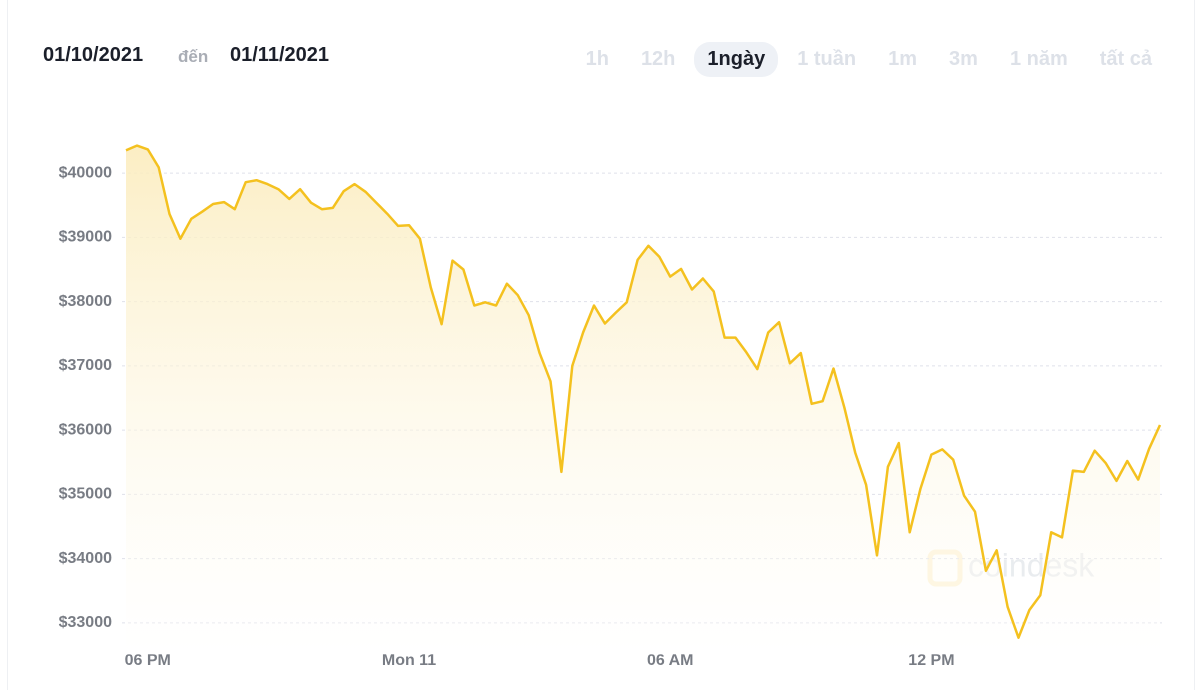  Describe the element at coordinates (1125, 59) in the screenshot. I see `range-button: tất cả` at that location.